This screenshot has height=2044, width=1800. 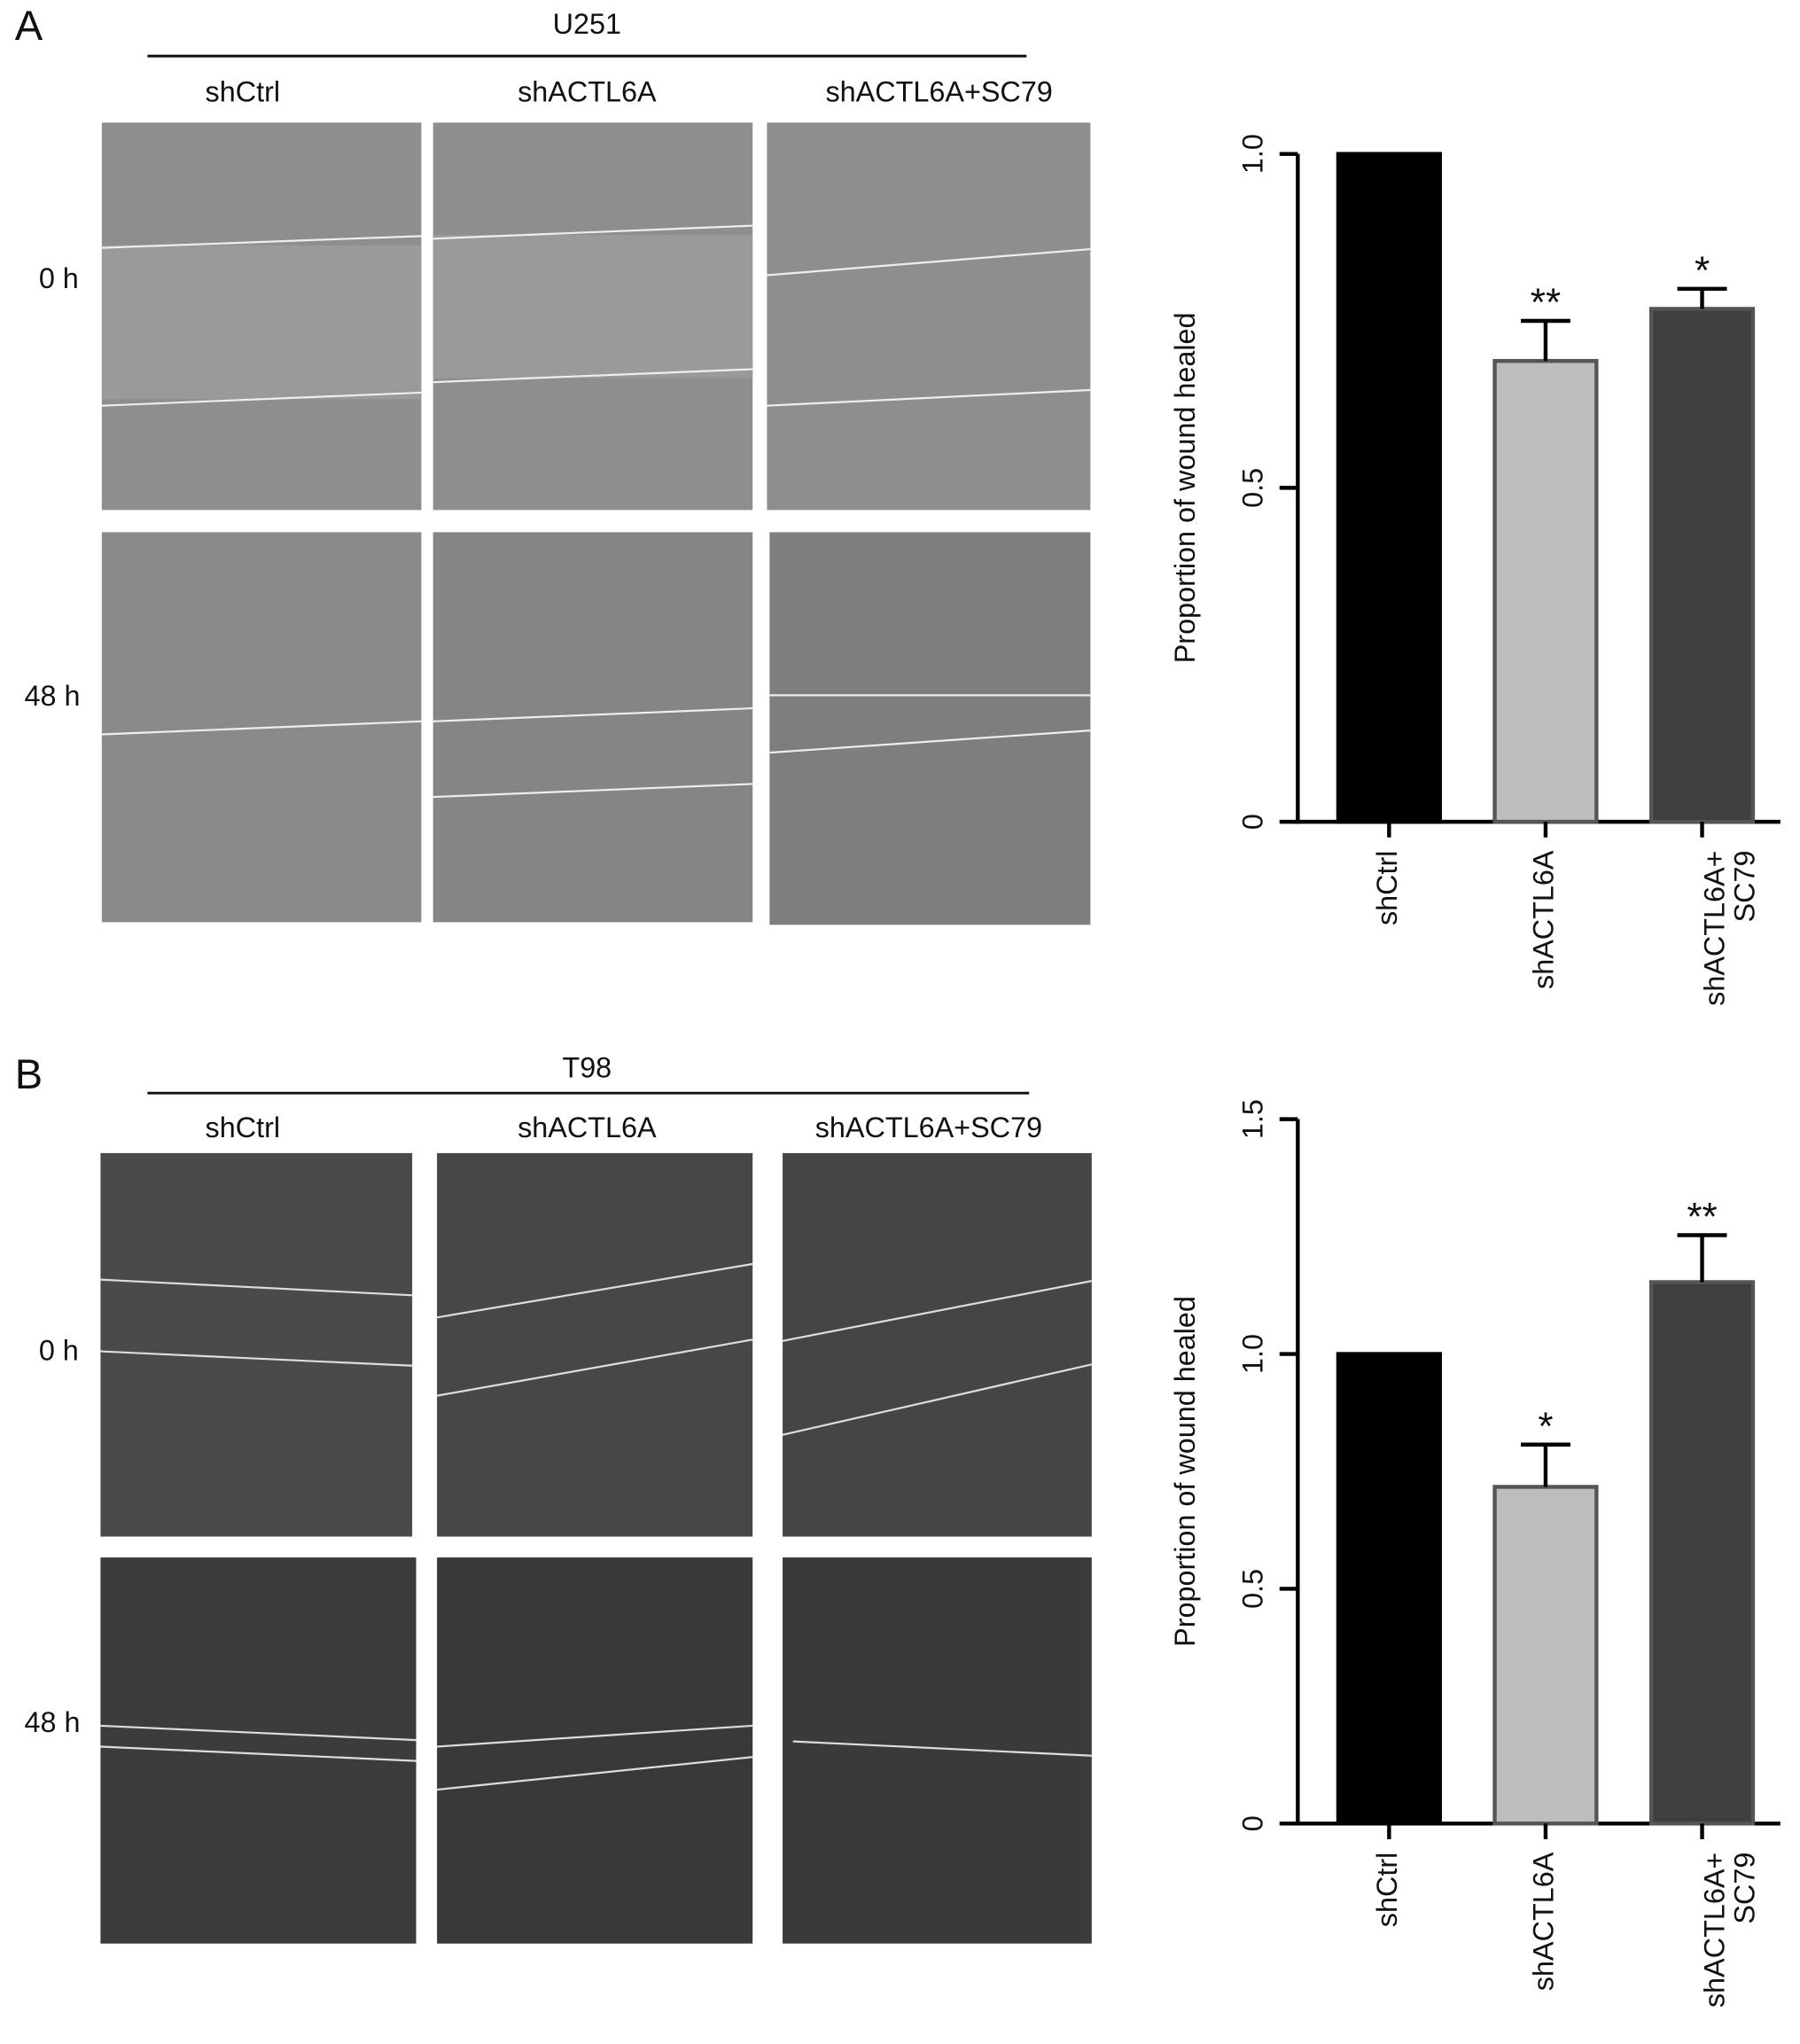 I want to click on cell-line: T98, so click(x=587, y=1067).